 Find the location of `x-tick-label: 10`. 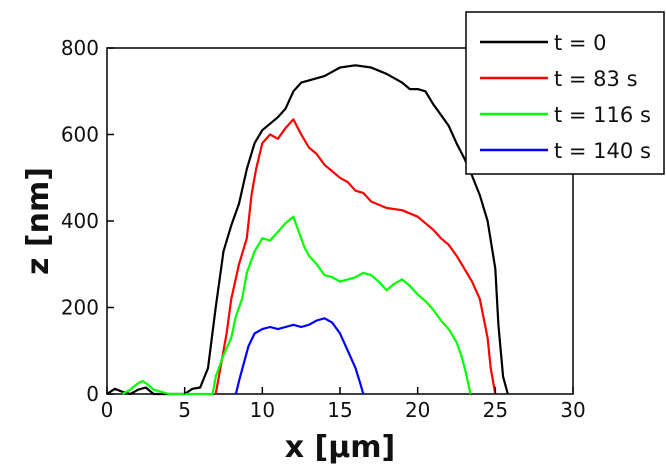

x-tick-label: 10 is located at coordinates (262, 410).